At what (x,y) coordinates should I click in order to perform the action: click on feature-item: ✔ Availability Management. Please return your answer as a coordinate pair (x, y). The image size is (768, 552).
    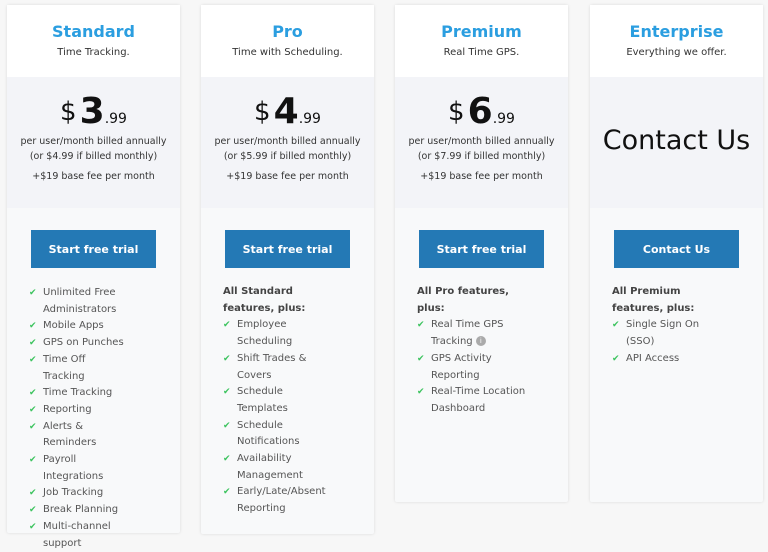
    Looking at the image, I should click on (278, 467).